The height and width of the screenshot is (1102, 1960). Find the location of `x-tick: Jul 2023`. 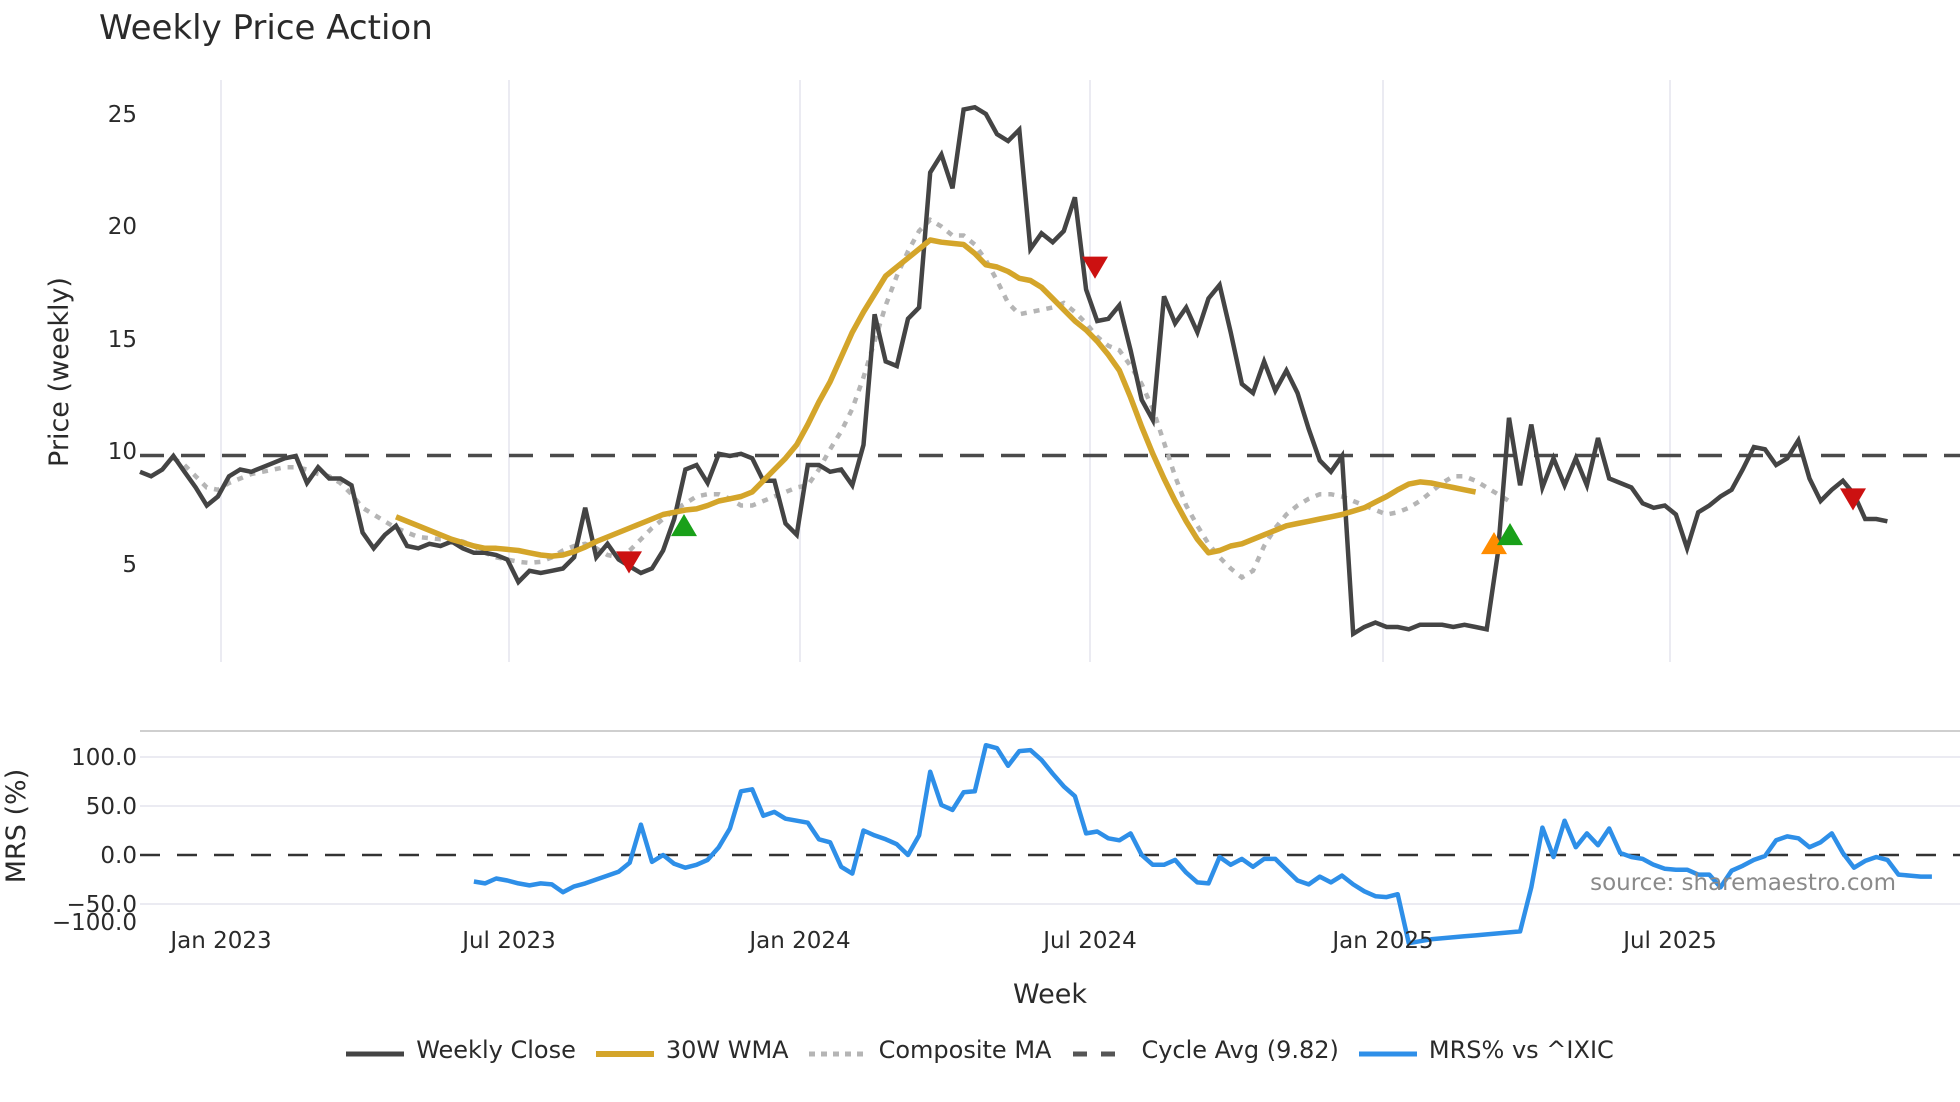

x-tick: Jul 2023 is located at coordinates (508, 941).